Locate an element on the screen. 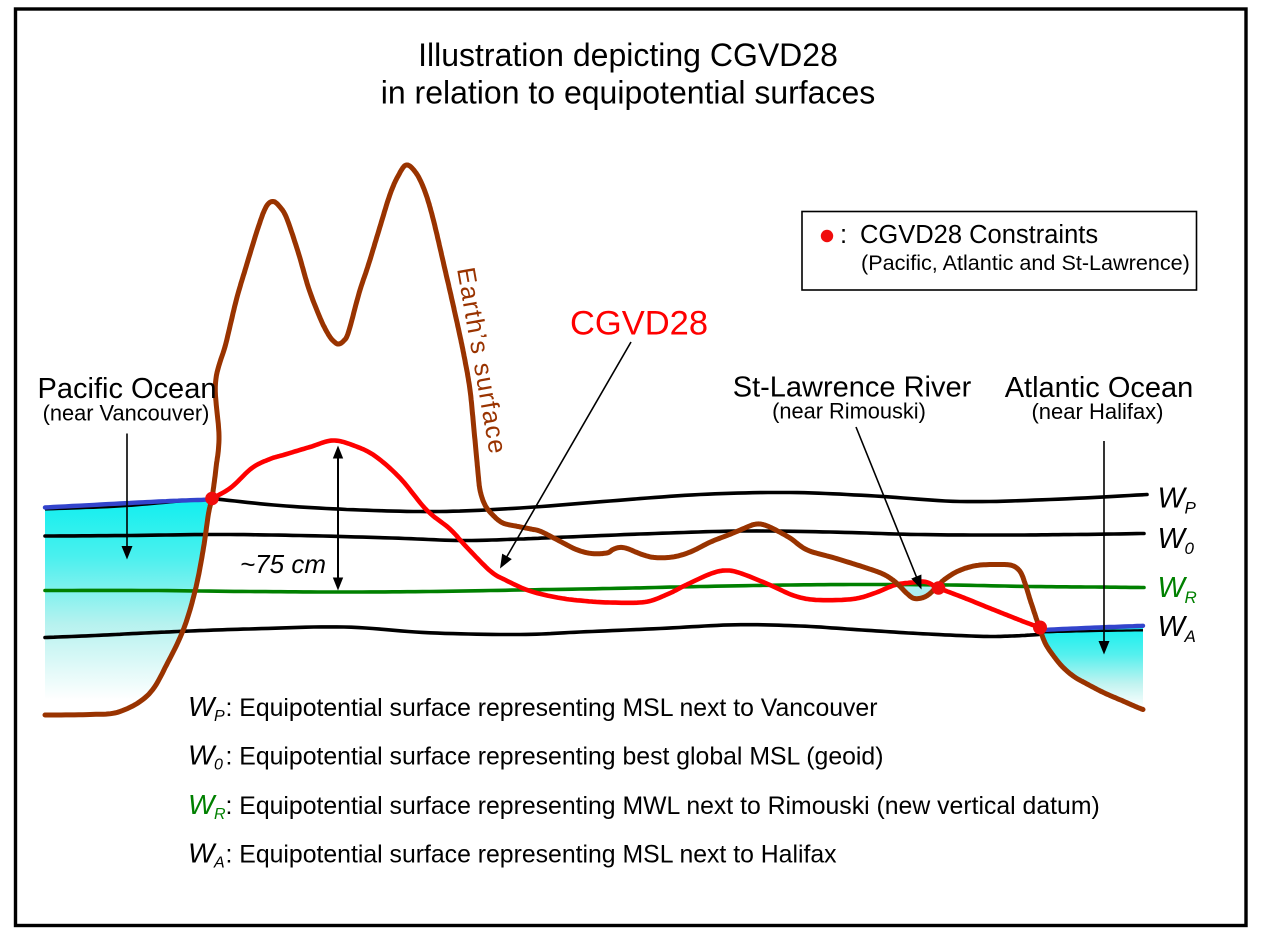  svg-text: CGVD28 is located at coordinates (639, 324).